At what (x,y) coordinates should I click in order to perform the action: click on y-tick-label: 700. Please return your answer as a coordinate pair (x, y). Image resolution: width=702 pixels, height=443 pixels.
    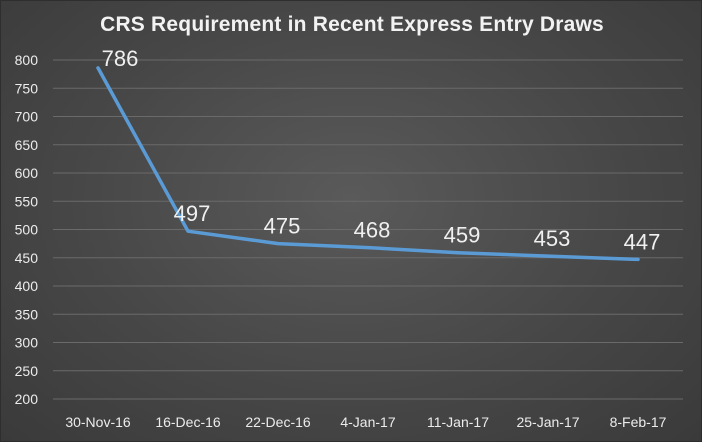
    Looking at the image, I should click on (27, 117).